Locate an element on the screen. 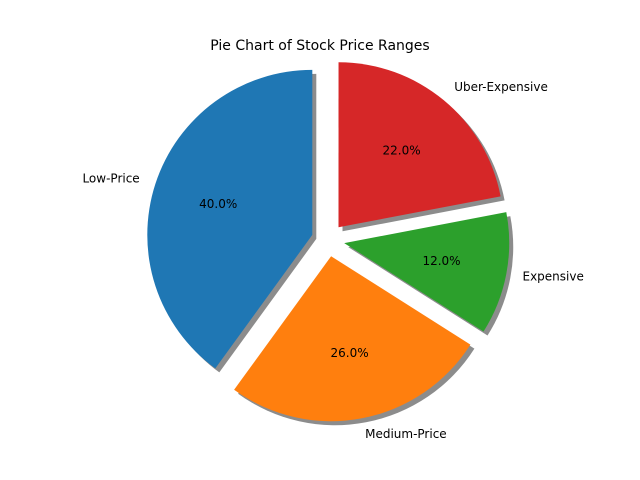 Image resolution: width=640 pixels, height=480 pixels. slice-label-expensive: Expensive is located at coordinates (553, 277).